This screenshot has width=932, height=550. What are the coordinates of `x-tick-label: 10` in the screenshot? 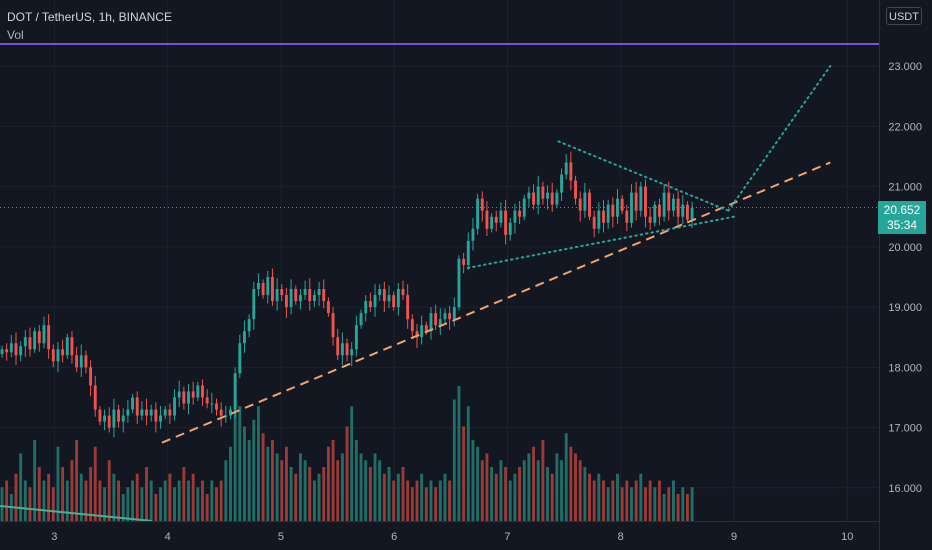 It's located at (847, 537).